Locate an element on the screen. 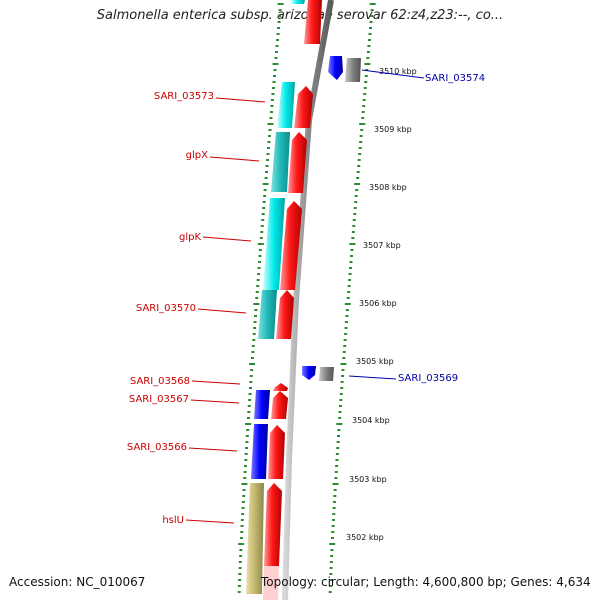  gene-label-sari-03570: SARI_03570 is located at coordinates (166, 308).